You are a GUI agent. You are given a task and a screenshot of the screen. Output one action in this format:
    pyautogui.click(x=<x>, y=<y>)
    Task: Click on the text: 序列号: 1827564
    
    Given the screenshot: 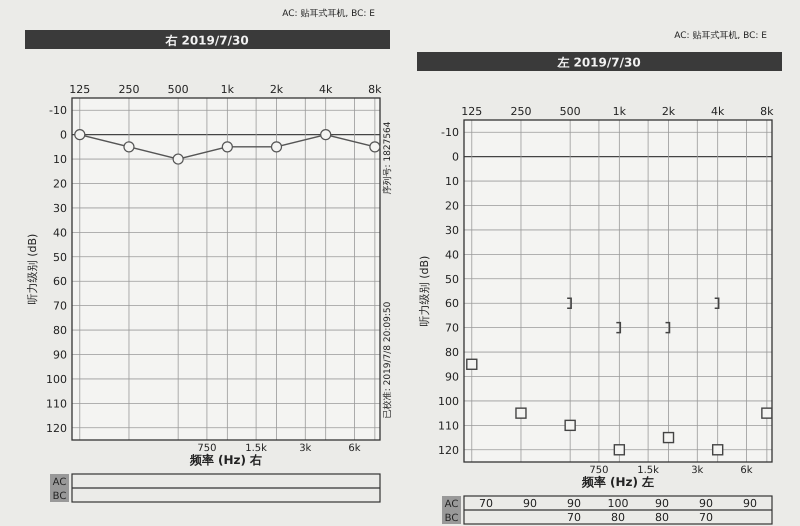 What is the action you would take?
    pyautogui.click(x=387, y=157)
    